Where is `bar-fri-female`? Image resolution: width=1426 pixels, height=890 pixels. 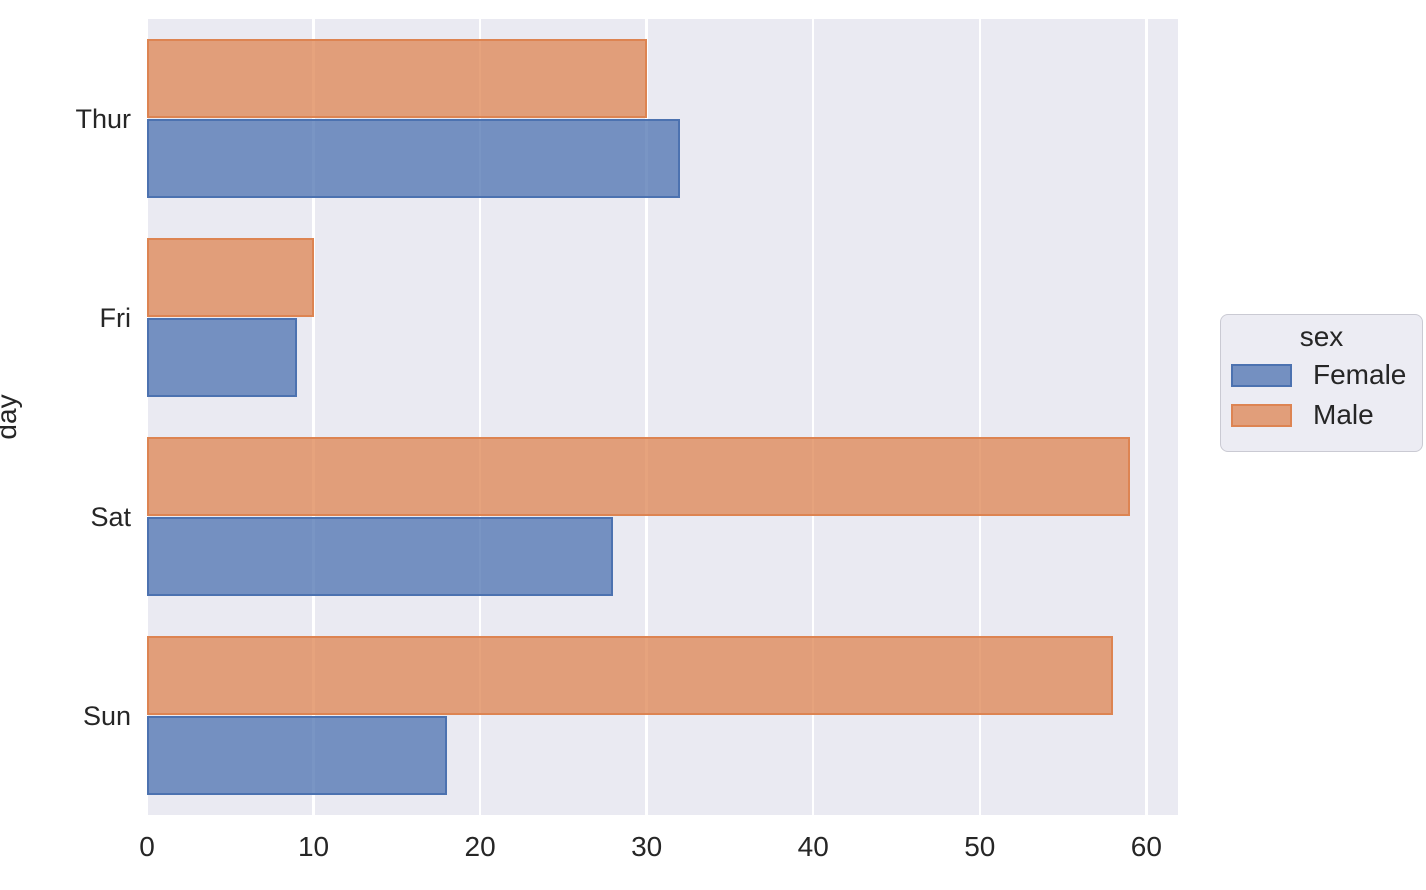
bar-fri-female is located at coordinates (222, 357).